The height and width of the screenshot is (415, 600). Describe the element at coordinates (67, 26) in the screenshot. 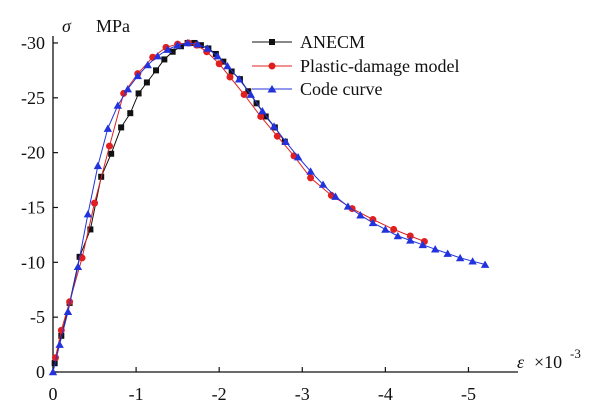

I see `y-axis-symbol: σ` at that location.